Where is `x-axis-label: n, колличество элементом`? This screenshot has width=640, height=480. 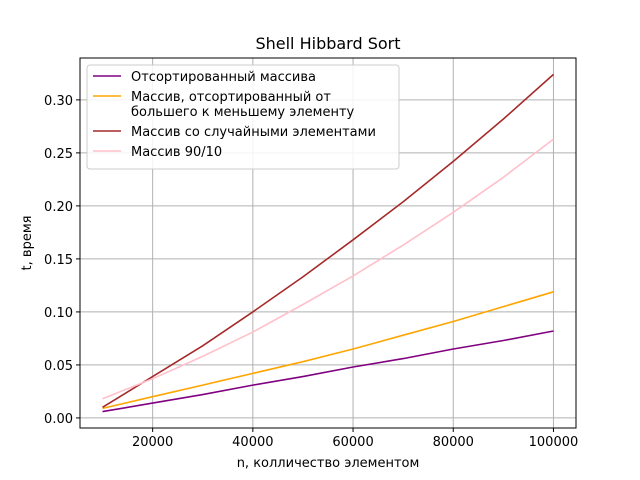
x-axis-label: n, колличество элементом is located at coordinates (328, 463).